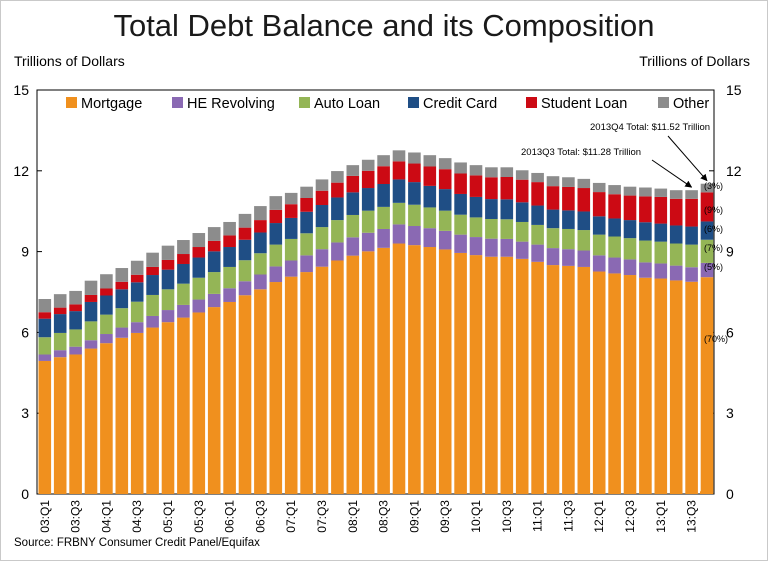 The image size is (768, 561). What do you see at coordinates (106, 516) in the screenshot?
I see `x-tick-label: 04:Q1` at bounding box center [106, 516].